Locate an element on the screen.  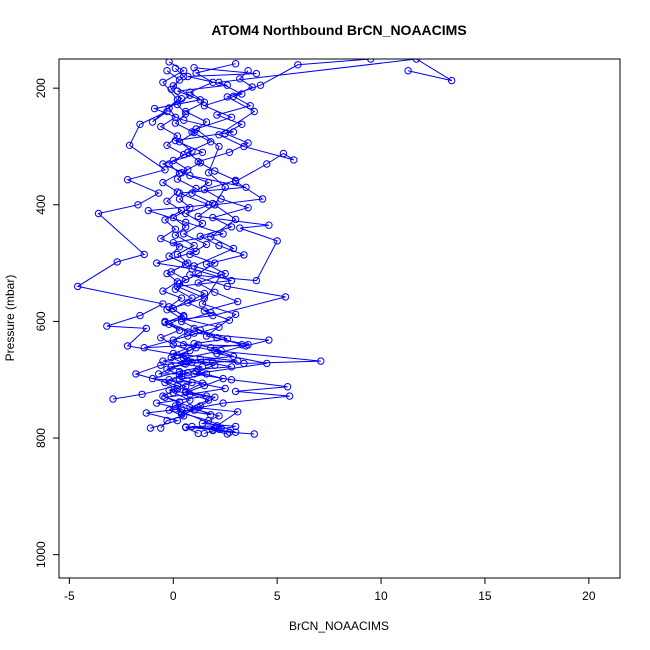
series-line is located at coordinates (175, 249).